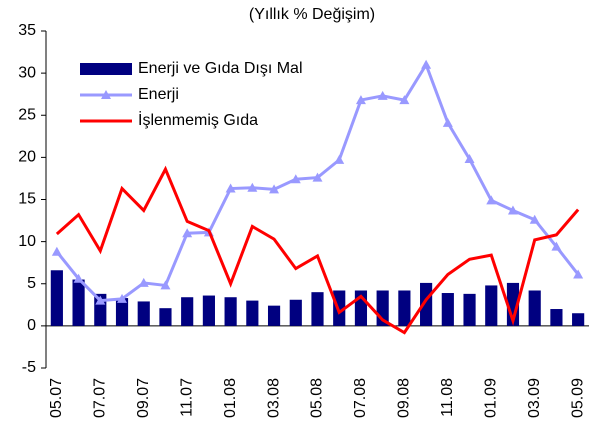 This screenshot has height=444, width=589. Describe the element at coordinates (490, 398) in the screenshot. I see `x-tick-label: 01.09` at that location.